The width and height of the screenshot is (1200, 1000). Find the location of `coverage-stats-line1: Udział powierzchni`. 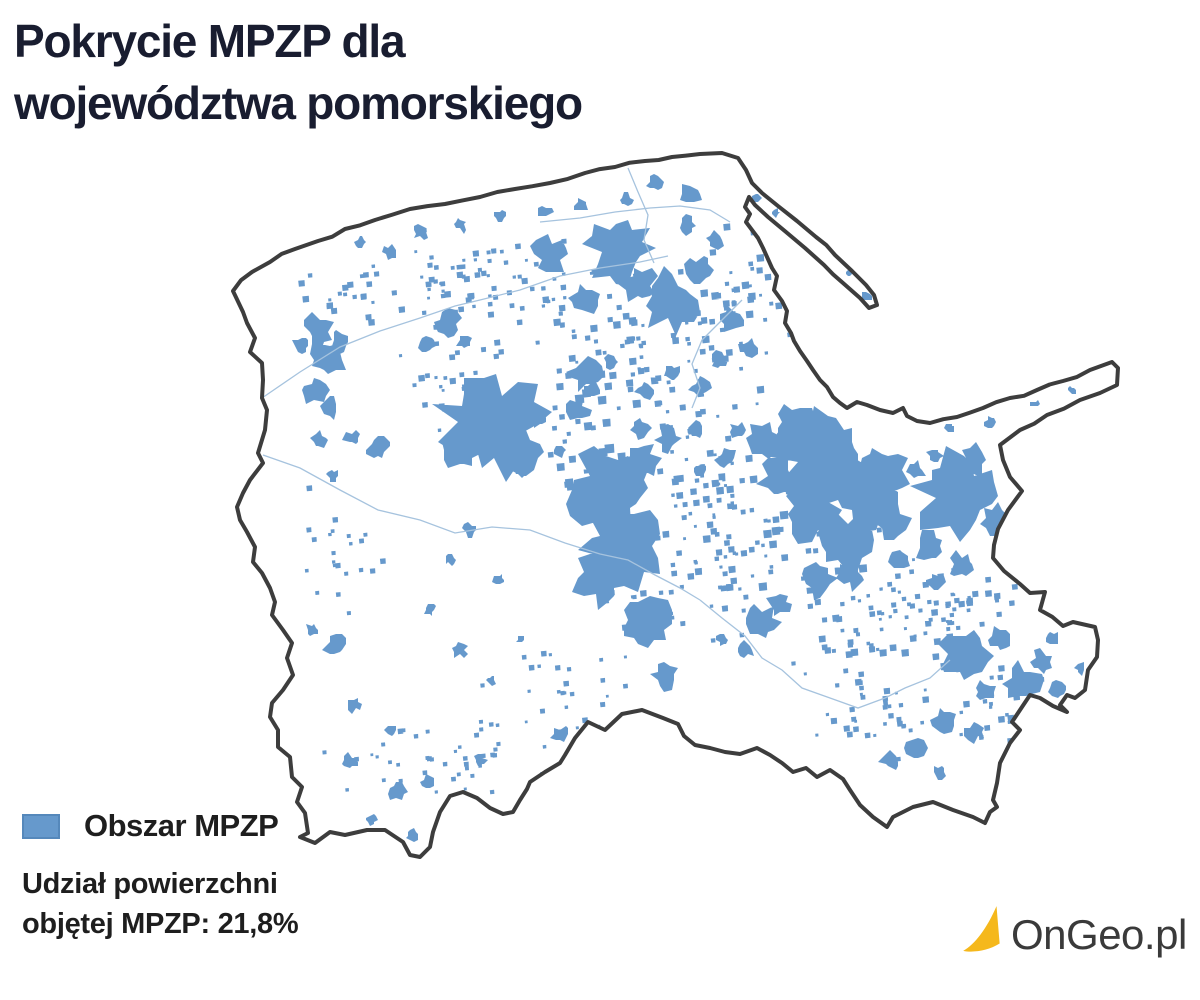

coverage-stats-line1: Udział powierzchni is located at coordinates (150, 884).